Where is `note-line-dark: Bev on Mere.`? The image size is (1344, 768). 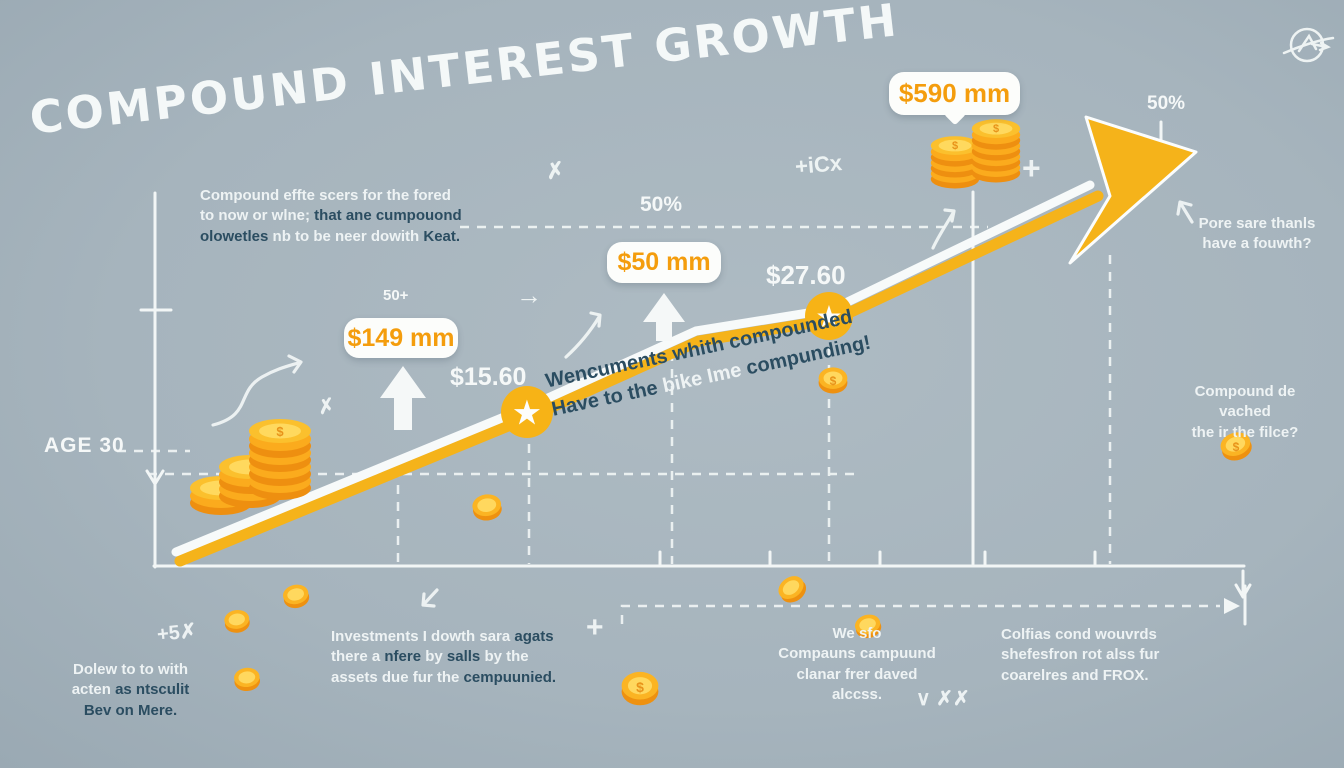 note-line-dark: Bev on Mere. is located at coordinates (130, 710).